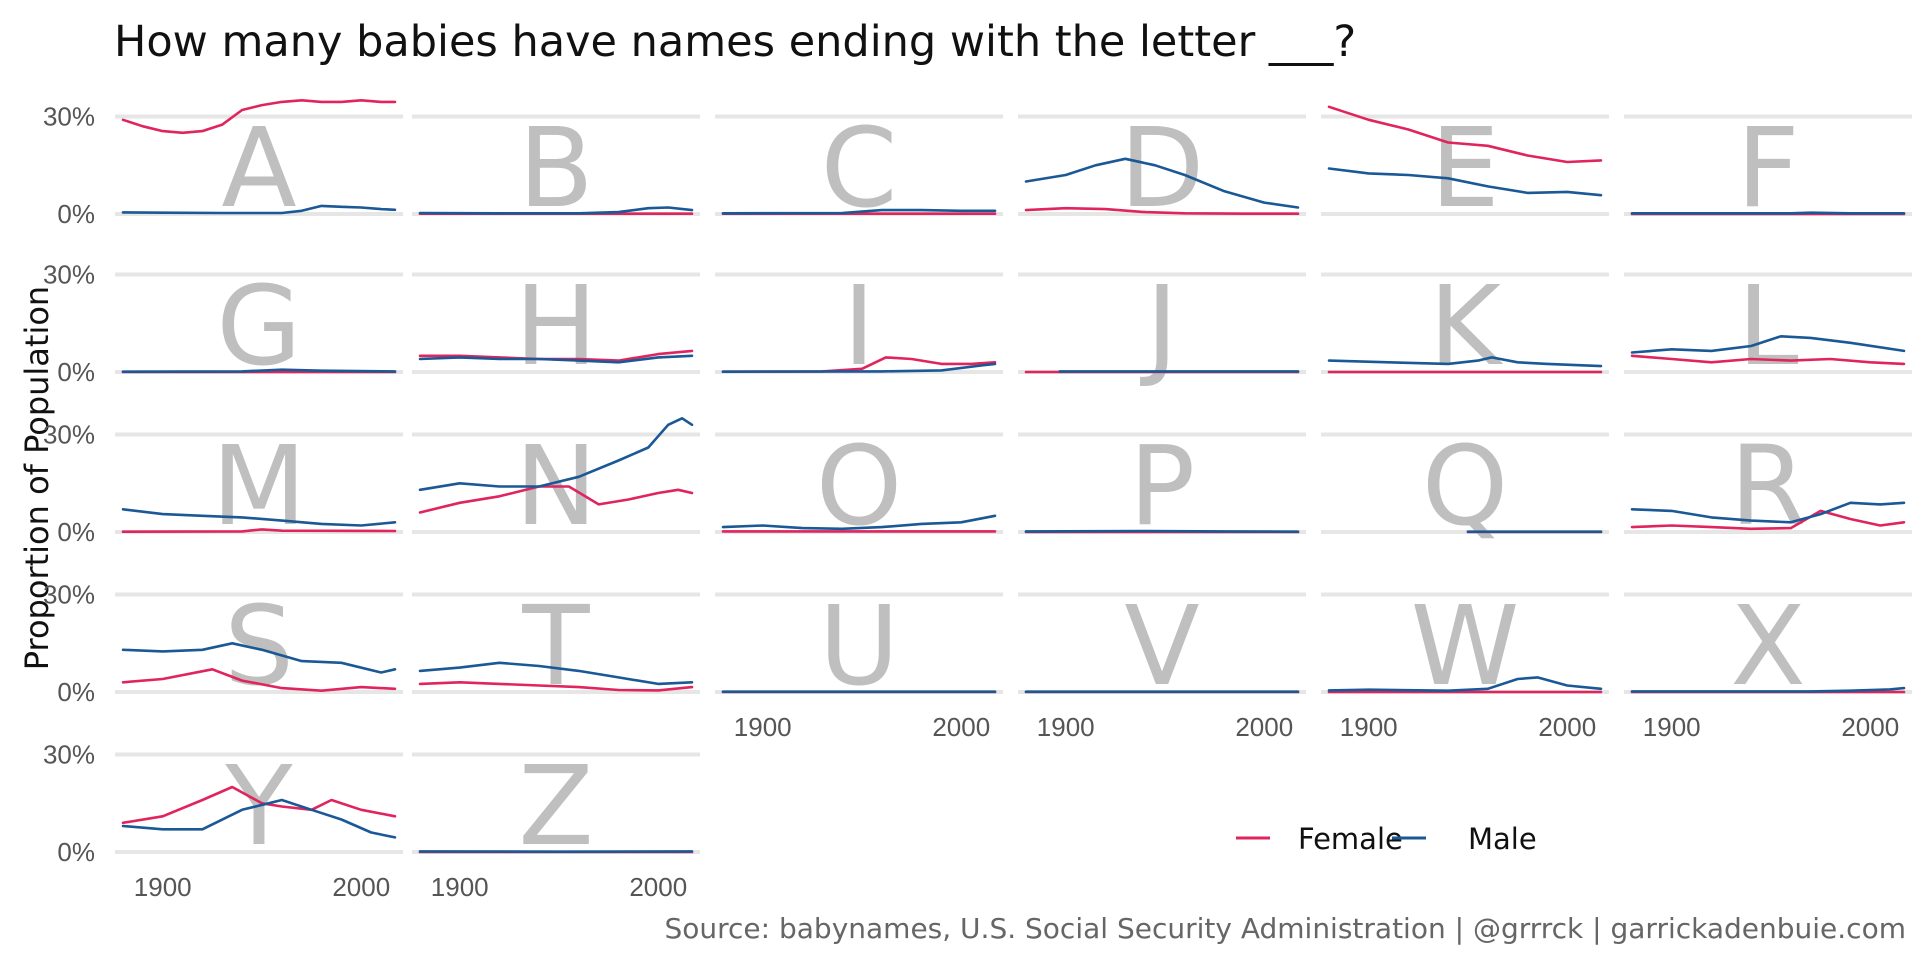 The height and width of the screenshot is (960, 1920). What do you see at coordinates (258, 168) in the screenshot?
I see `facet-letter-a: A` at bounding box center [258, 168].